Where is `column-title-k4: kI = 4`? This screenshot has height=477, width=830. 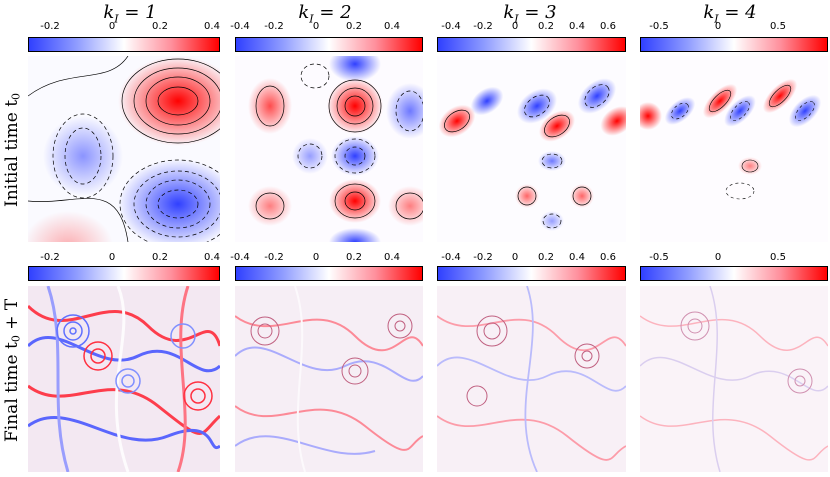
column-title-k4: kI = 4 is located at coordinates (730, 14).